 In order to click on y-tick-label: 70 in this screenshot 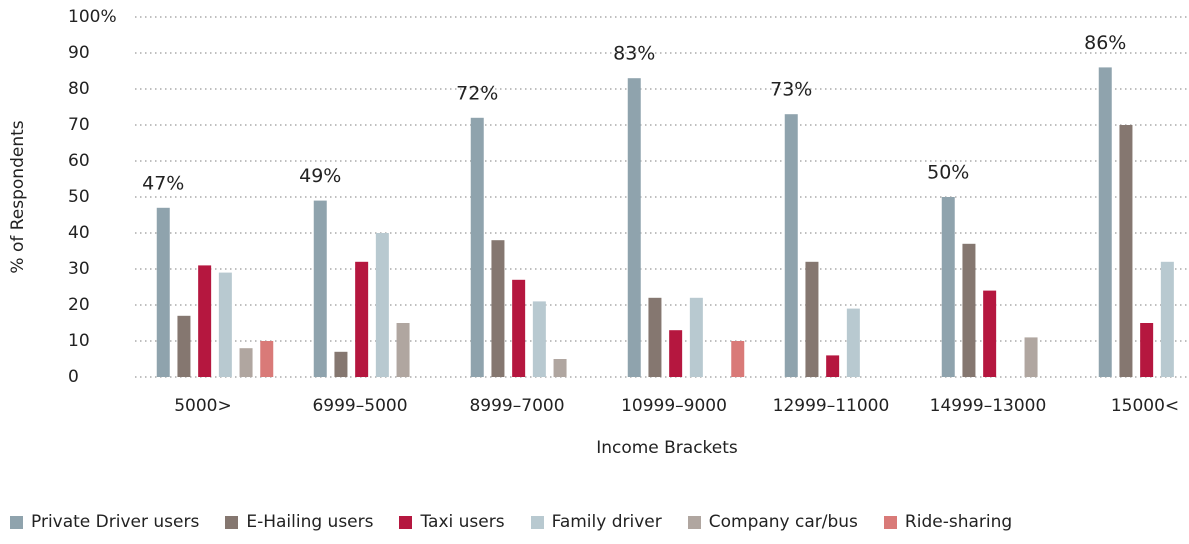, I will do `click(79, 125)`.